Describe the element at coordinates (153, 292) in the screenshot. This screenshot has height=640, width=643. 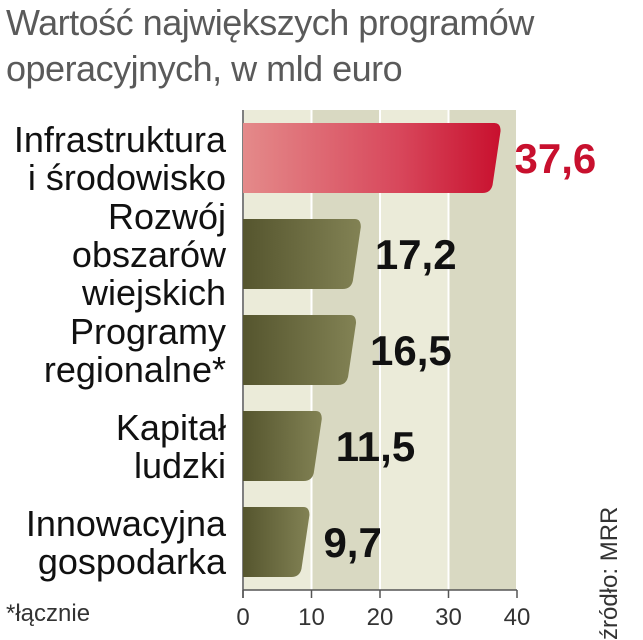
I see `category-label: wiejskich` at that location.